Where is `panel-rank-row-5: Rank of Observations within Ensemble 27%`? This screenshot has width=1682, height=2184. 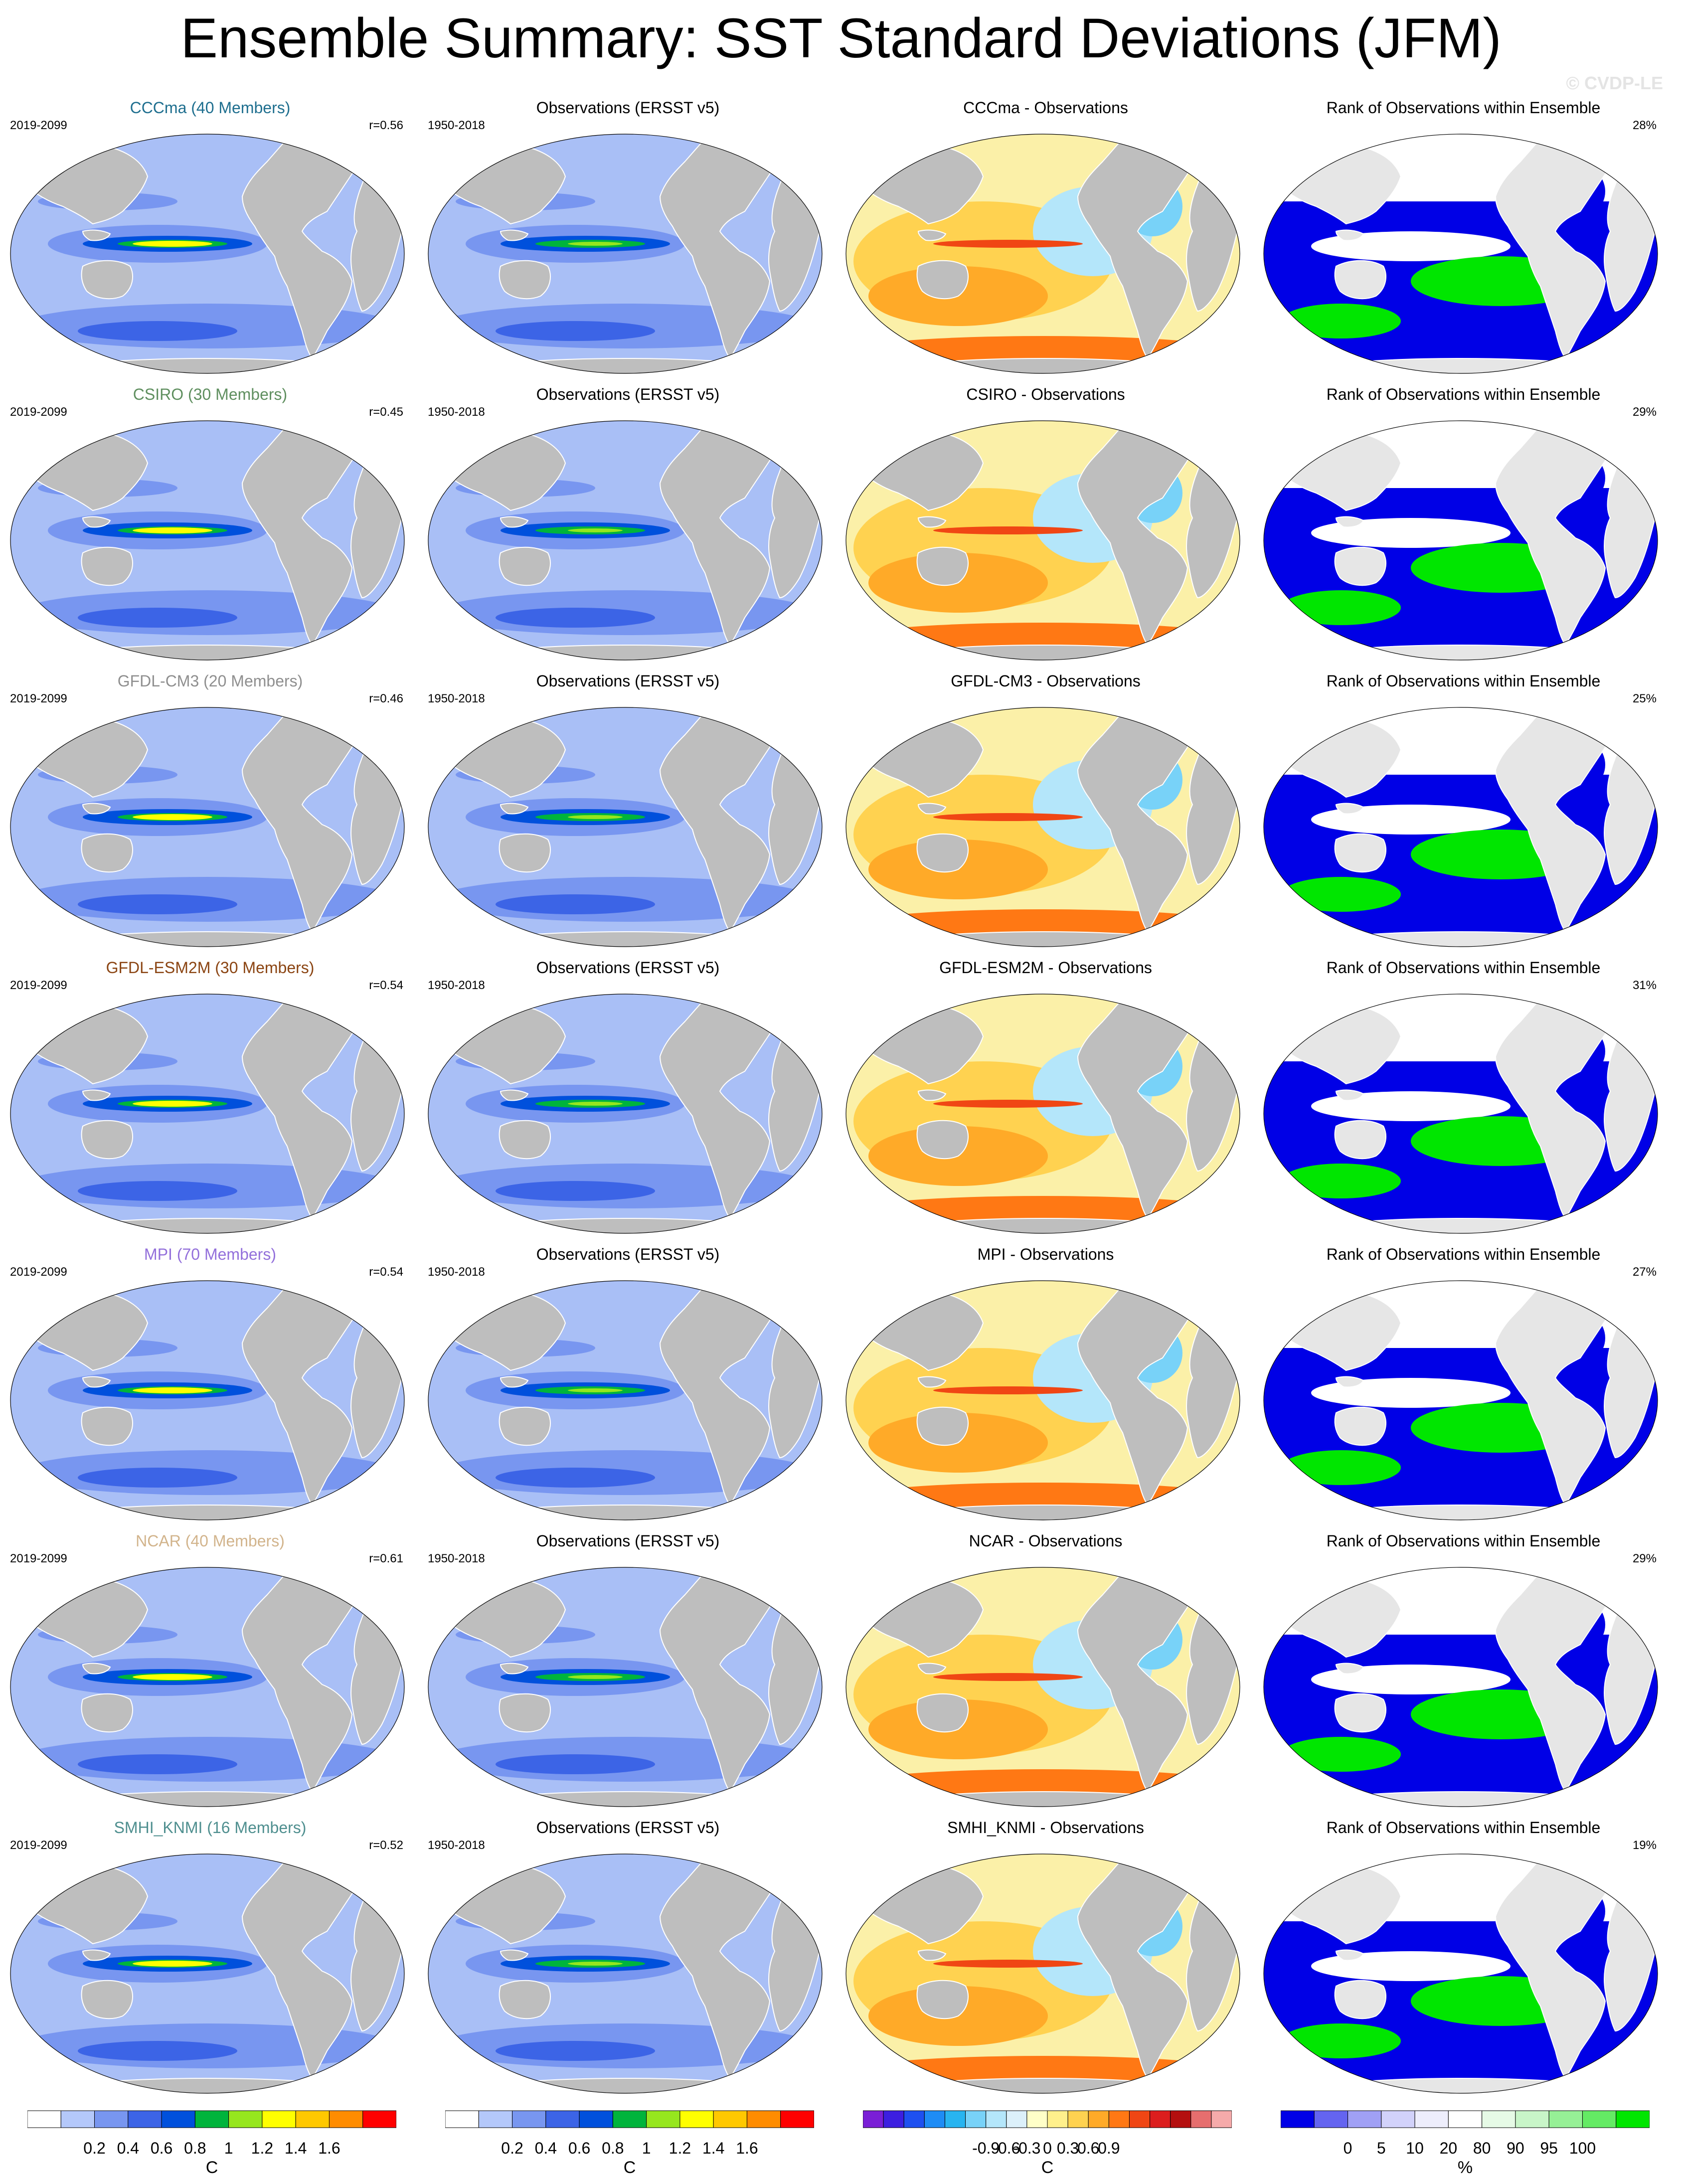 panel-rank-row-5: Rank of Observations within Ensemble 27% is located at coordinates (1463, 1382).